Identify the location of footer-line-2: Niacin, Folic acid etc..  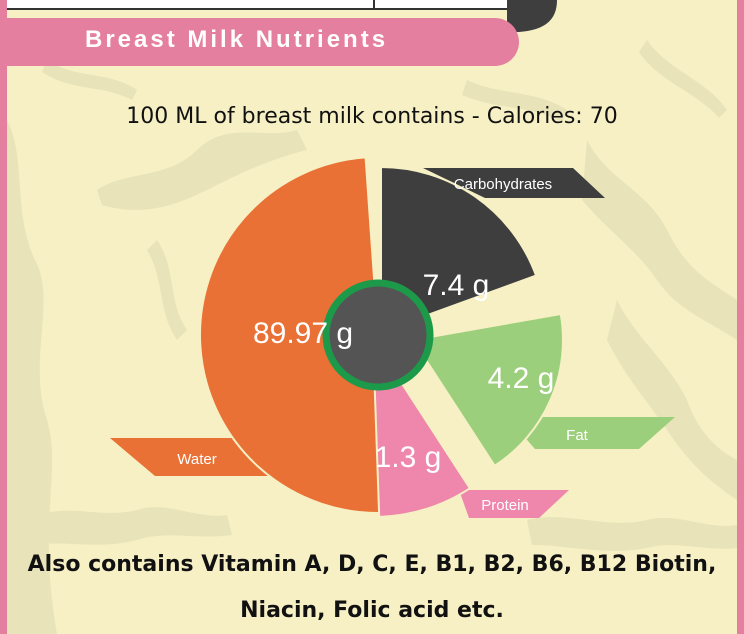
(372, 610).